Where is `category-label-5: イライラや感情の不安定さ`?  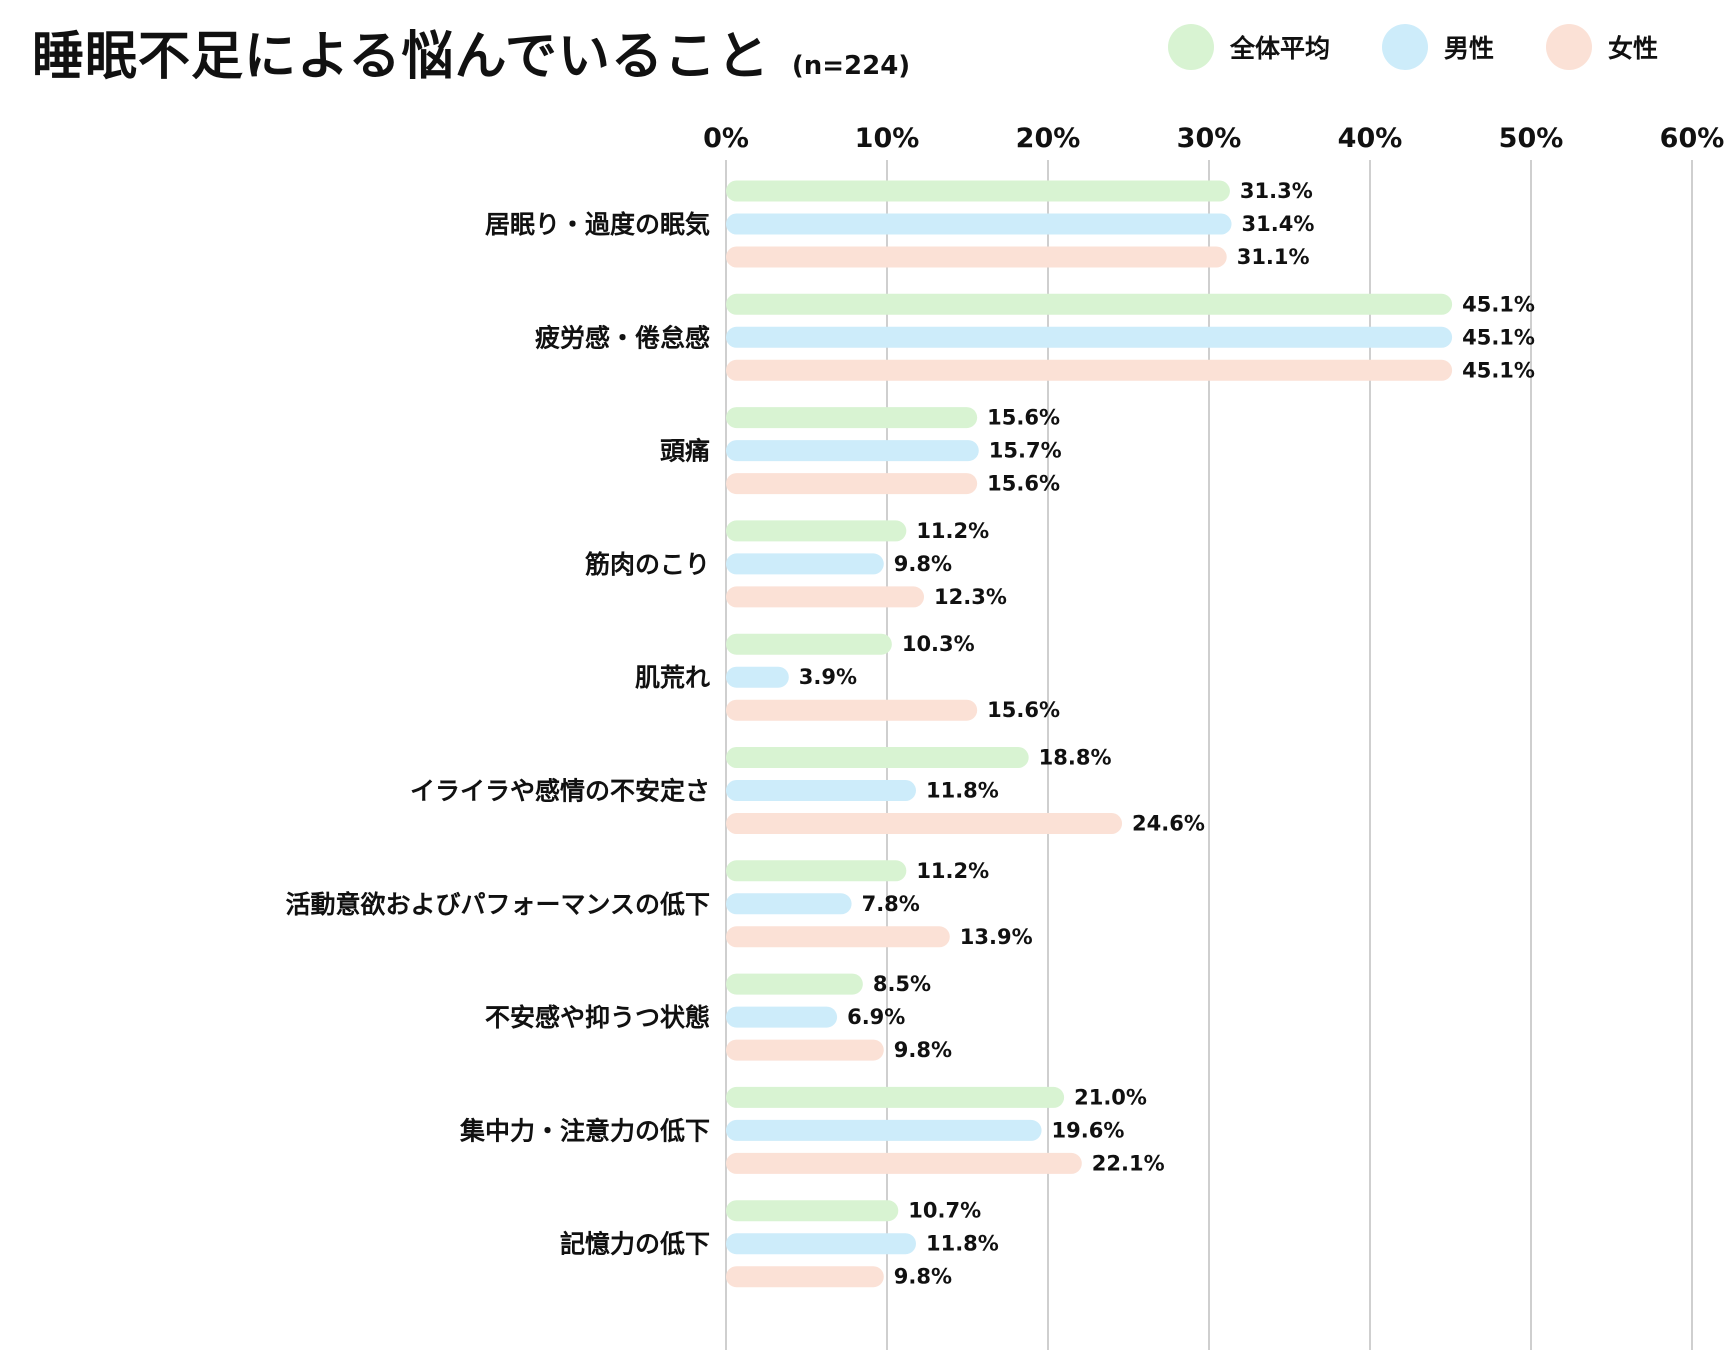
category-label-5: イライラや感情の不安定さ is located at coordinates (560, 791).